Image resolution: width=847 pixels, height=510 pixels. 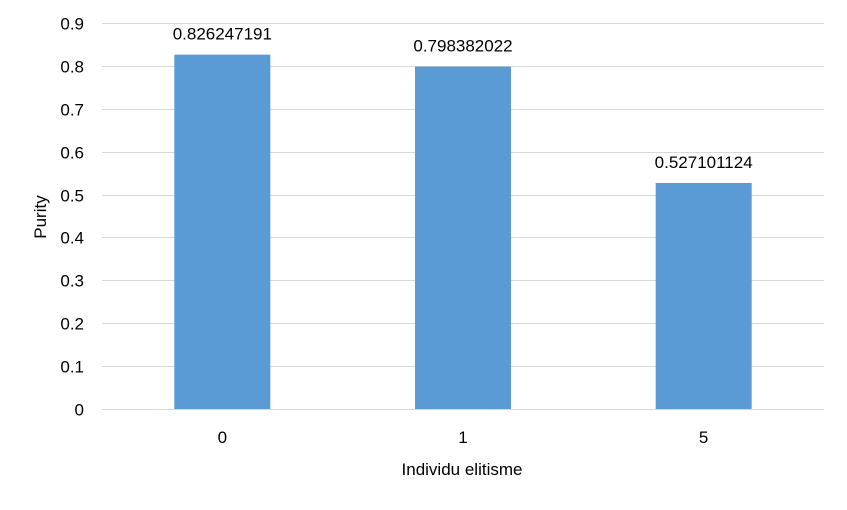 I want to click on x-tick-label-1: 1, so click(x=462, y=437).